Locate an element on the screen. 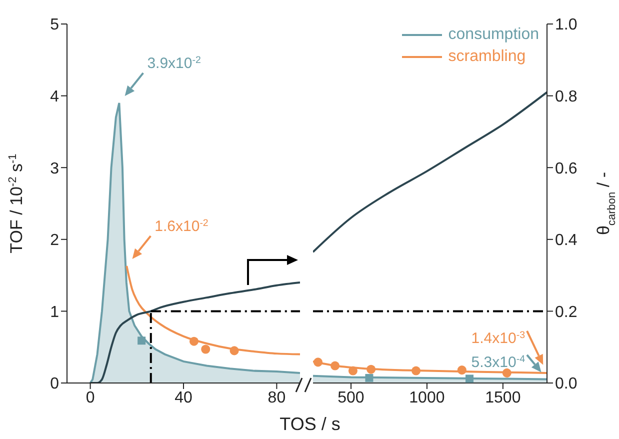 The height and width of the screenshot is (439, 619). y-tick-label: 4 is located at coordinates (55, 97).